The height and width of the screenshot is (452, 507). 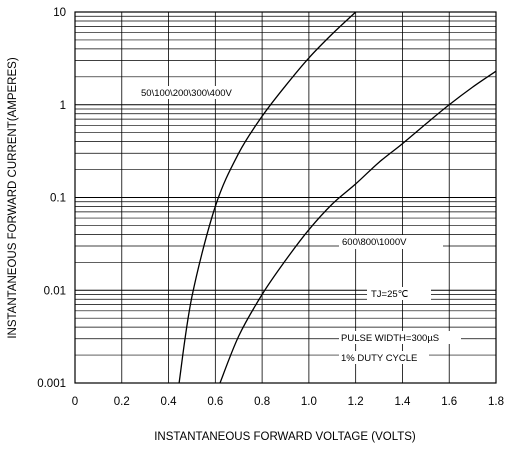 What do you see at coordinates (63, 106) in the screenshot?
I see `y-tick-label: 1` at bounding box center [63, 106].